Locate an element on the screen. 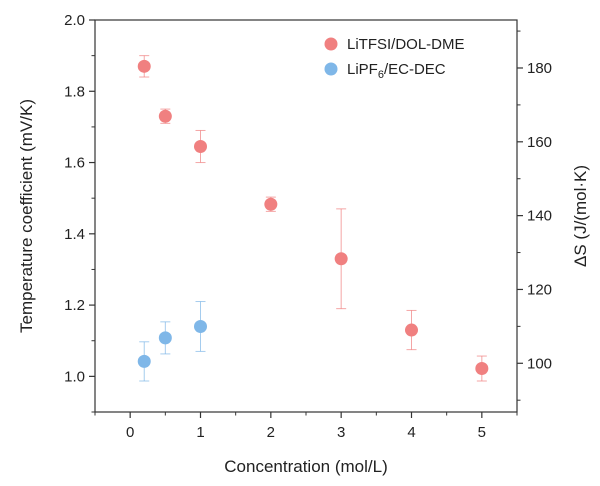 The width and height of the screenshot is (600, 486). legend-label-1: LiPF6/EC-DEC is located at coordinates (396, 71).